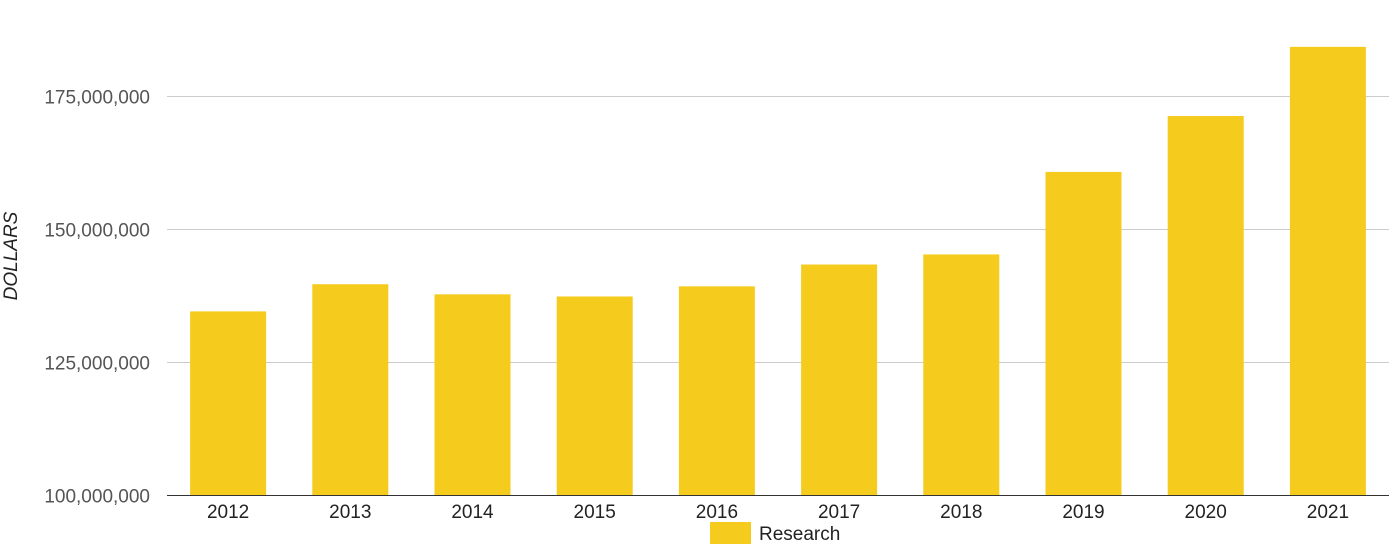 The height and width of the screenshot is (558, 1389). I want to click on y-tick-label: 100,000,000, so click(97, 497).